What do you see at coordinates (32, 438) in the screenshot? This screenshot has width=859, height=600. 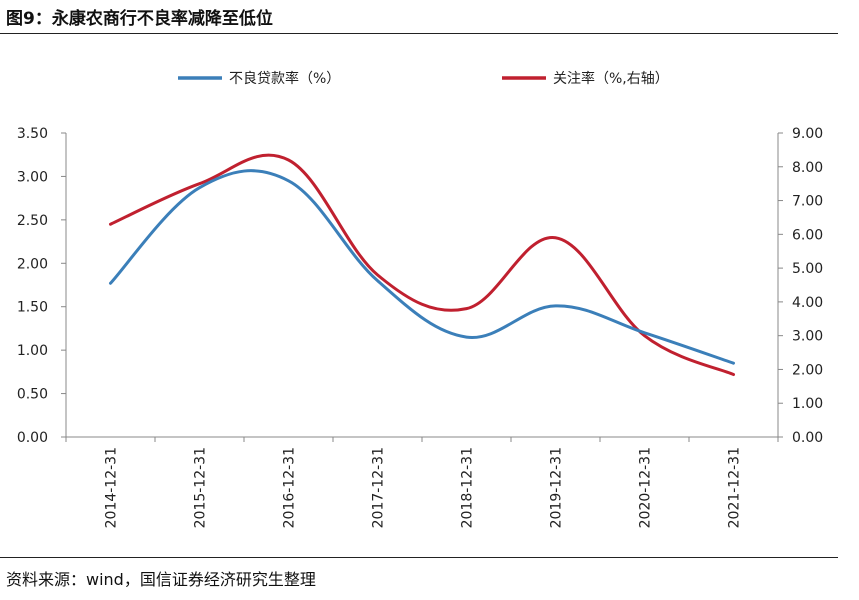 I see `y-left-tick-label: 0.00` at bounding box center [32, 438].